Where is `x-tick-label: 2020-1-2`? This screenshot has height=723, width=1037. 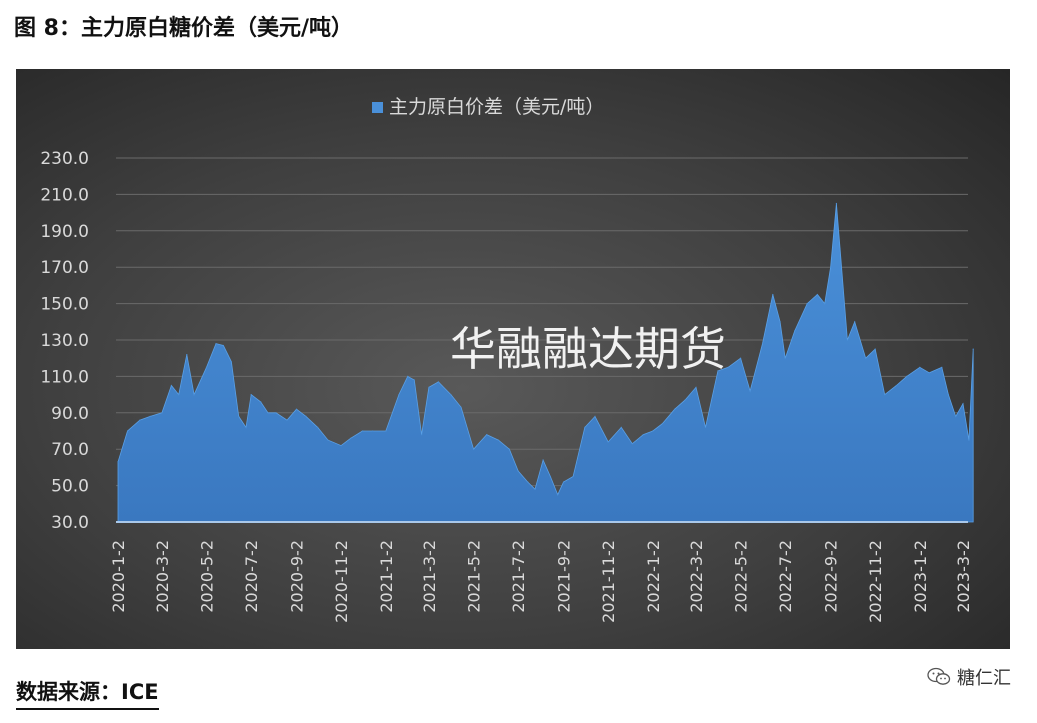
x-tick-label: 2020-1-2 is located at coordinates (118, 576).